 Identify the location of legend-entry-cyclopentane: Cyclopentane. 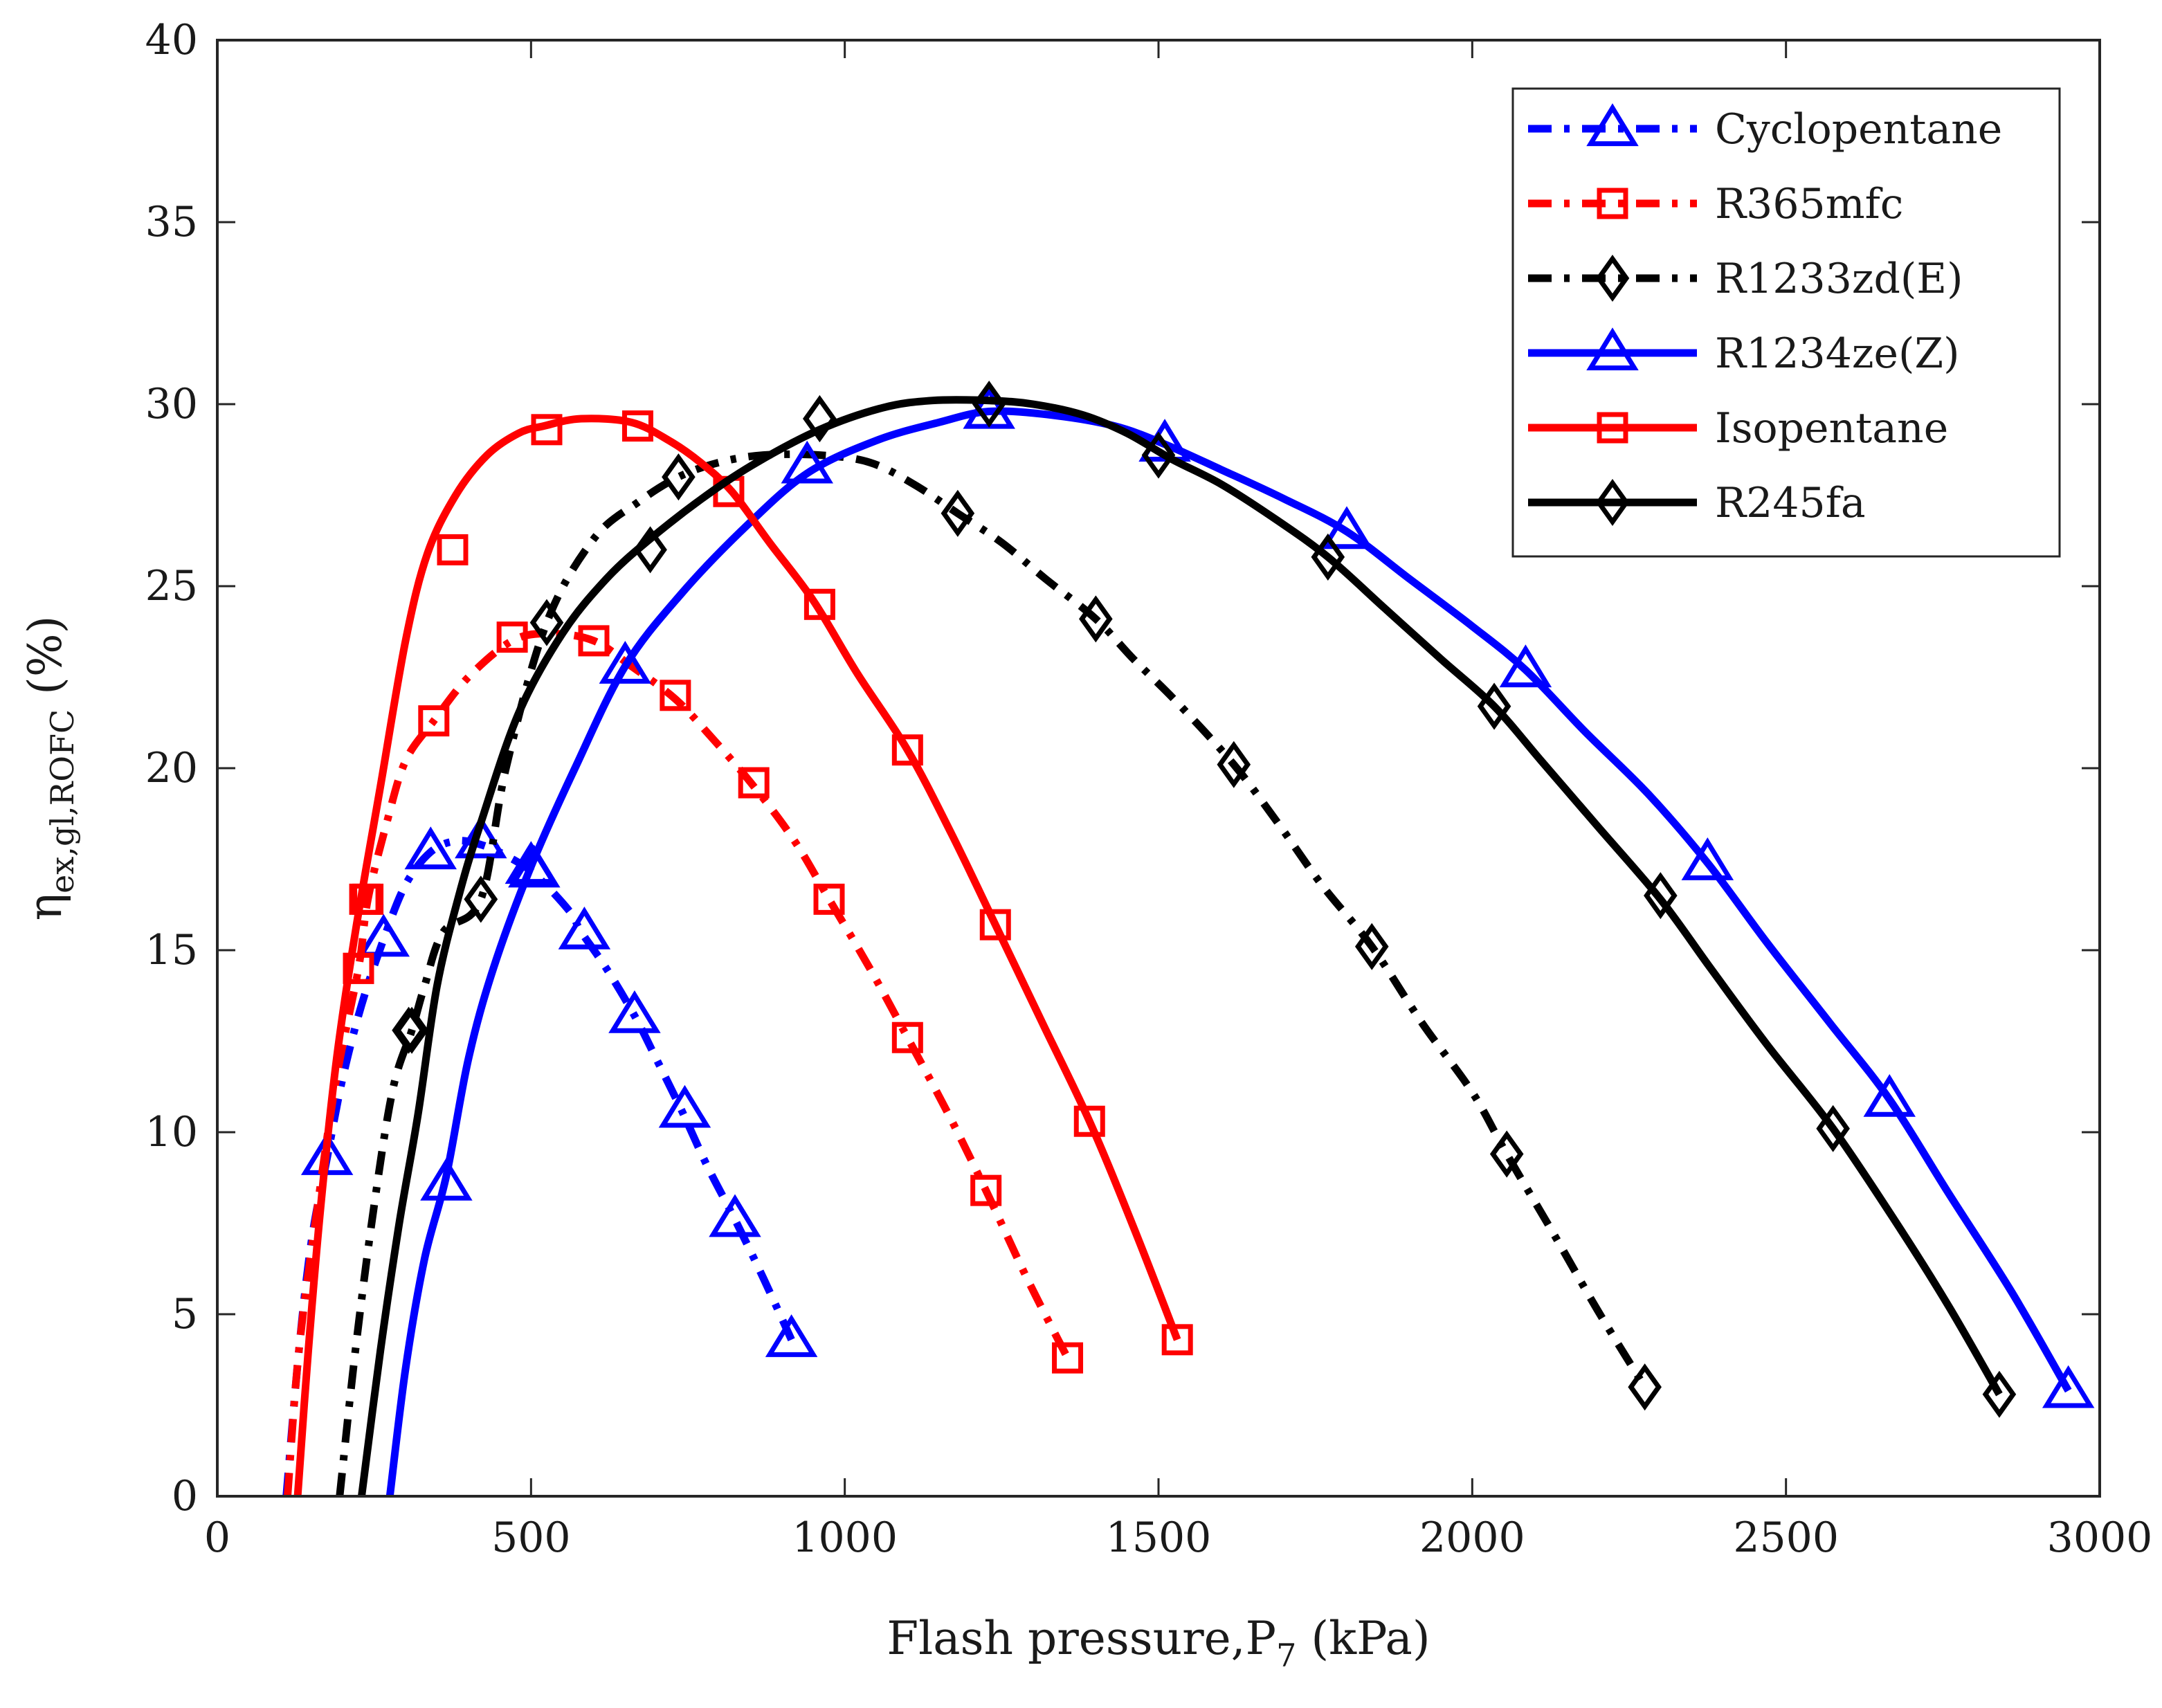
(1765, 128).